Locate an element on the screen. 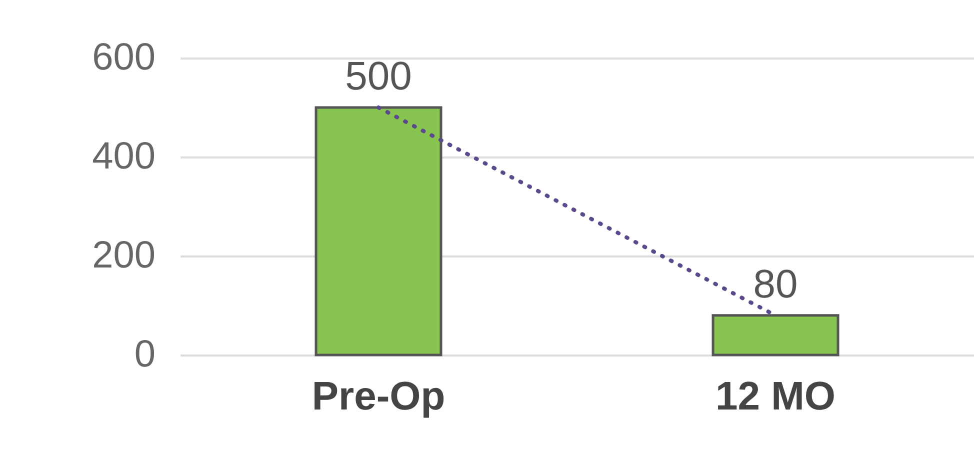  data-label: 500 is located at coordinates (378, 76).